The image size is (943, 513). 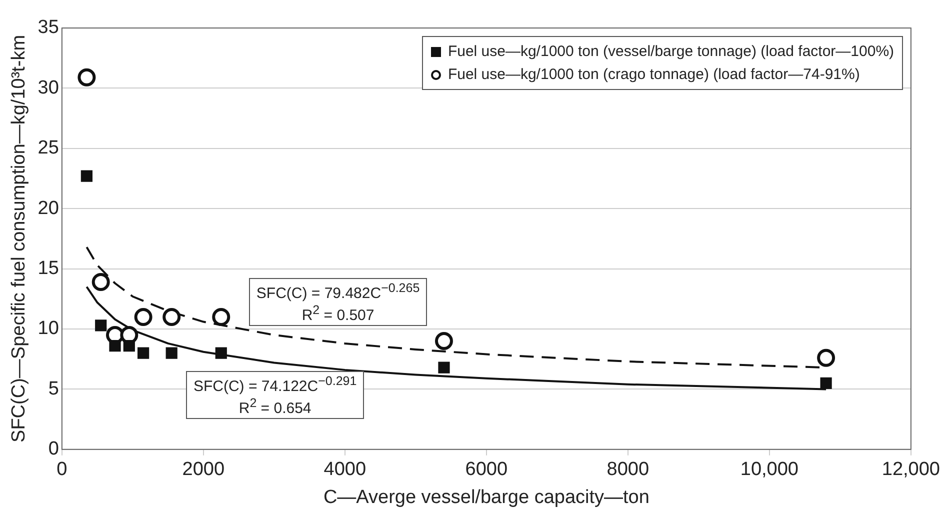 What do you see at coordinates (48, 27) in the screenshot?
I see `y-tick-label: 35` at bounding box center [48, 27].